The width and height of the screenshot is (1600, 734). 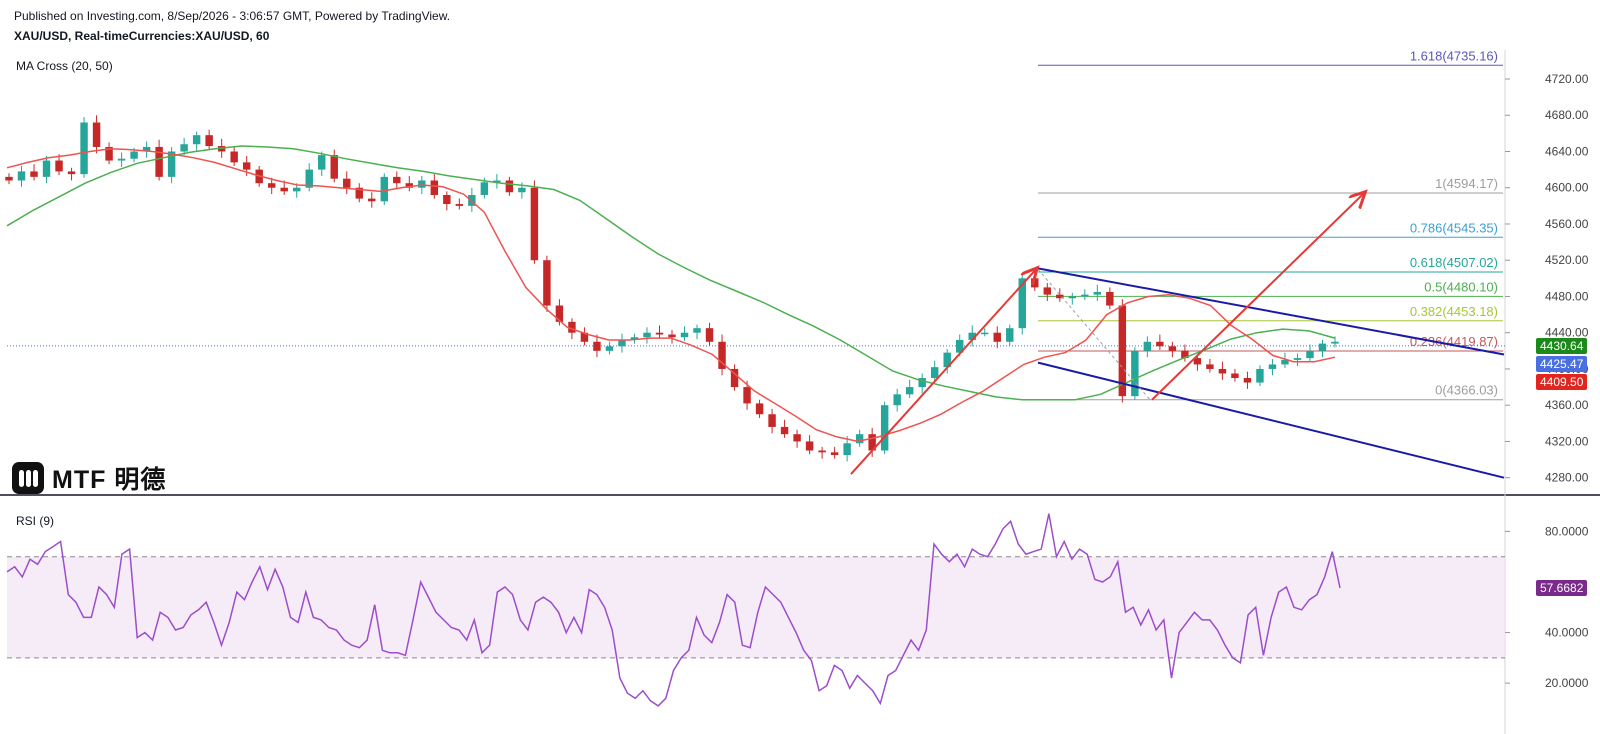 I want to click on price-tick-label: 4560.00, so click(x=1567, y=224).